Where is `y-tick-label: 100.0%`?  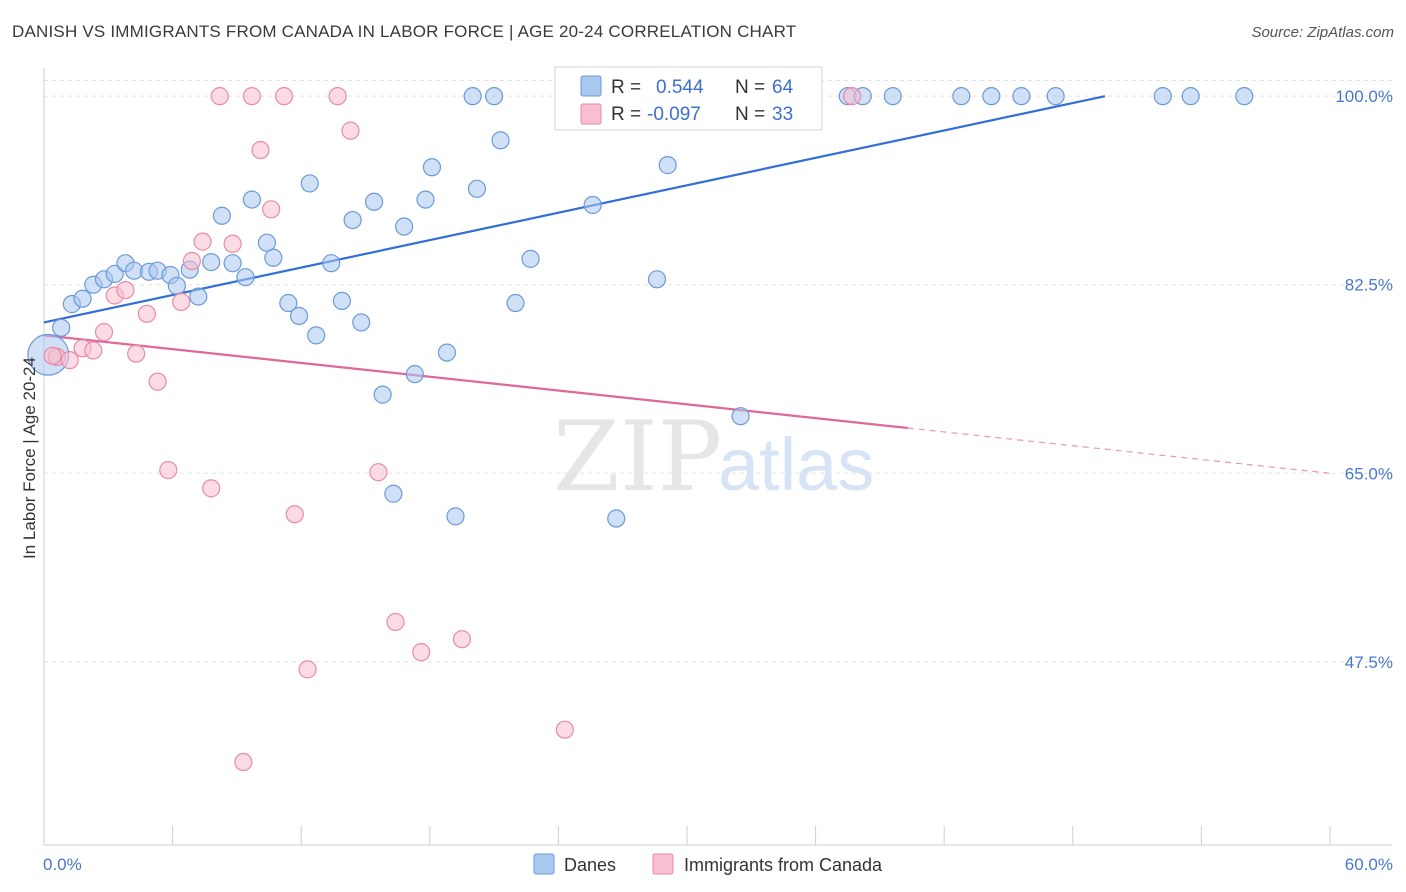
y-tick-label: 100.0% is located at coordinates (1364, 96).